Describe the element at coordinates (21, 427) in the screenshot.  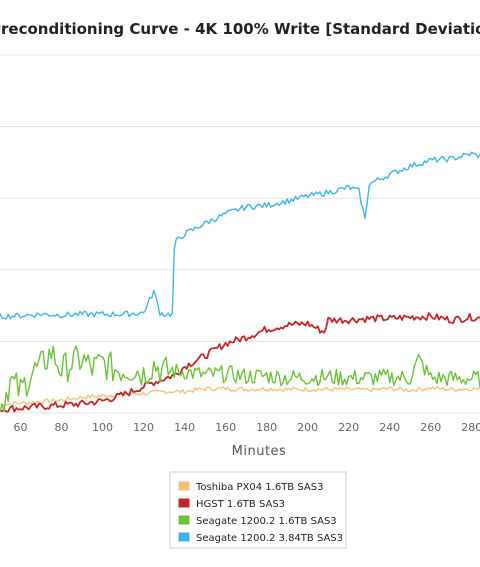
I see `x-tick-label: 60` at that location.